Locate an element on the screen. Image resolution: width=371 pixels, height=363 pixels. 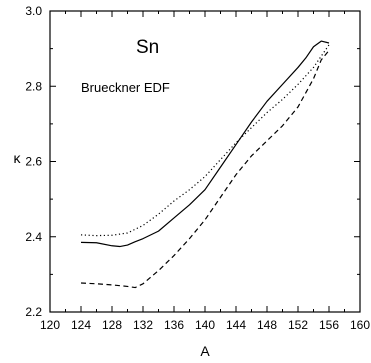
y-axis-label: κ is located at coordinates (18, 158).